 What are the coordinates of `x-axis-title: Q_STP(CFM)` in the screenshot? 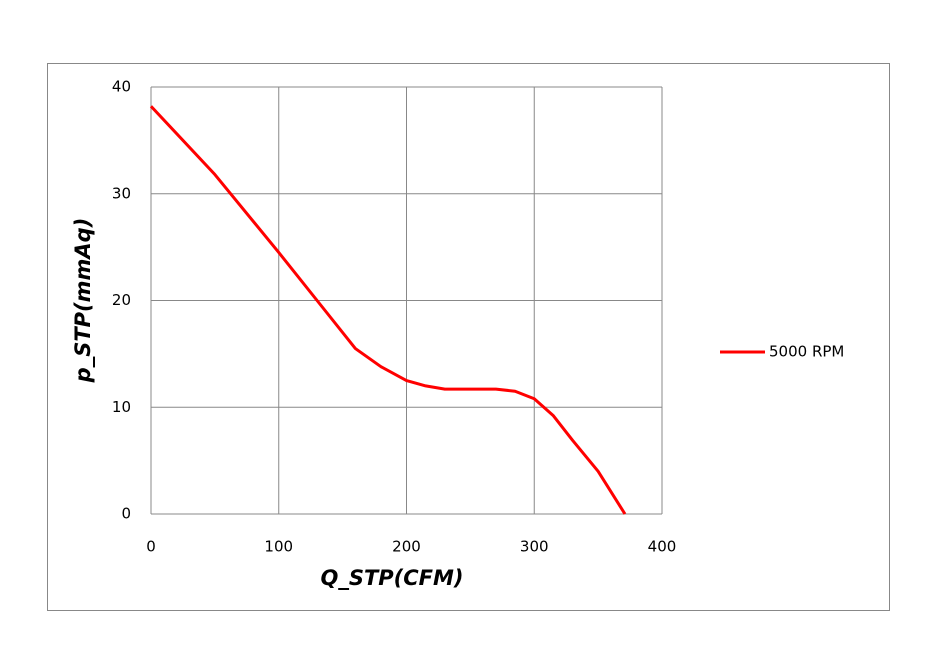 It's located at (391, 578).